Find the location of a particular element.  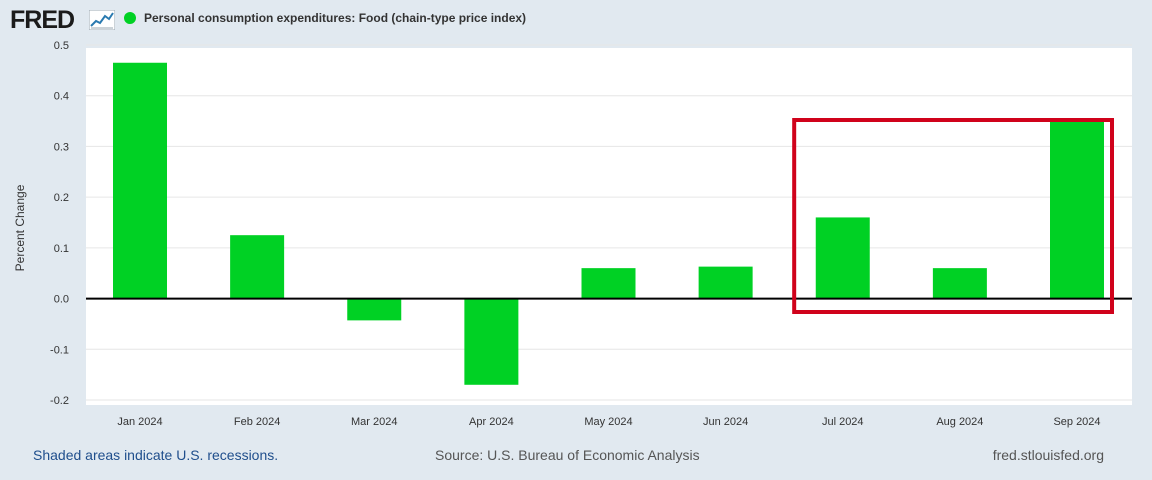

y-tick-label: 0.2 is located at coordinates (61, 198).